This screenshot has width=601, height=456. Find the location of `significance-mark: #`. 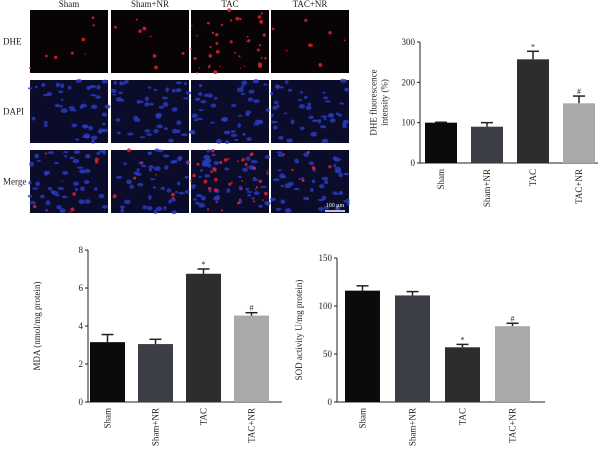

significance-mark: # is located at coordinates (252, 308).